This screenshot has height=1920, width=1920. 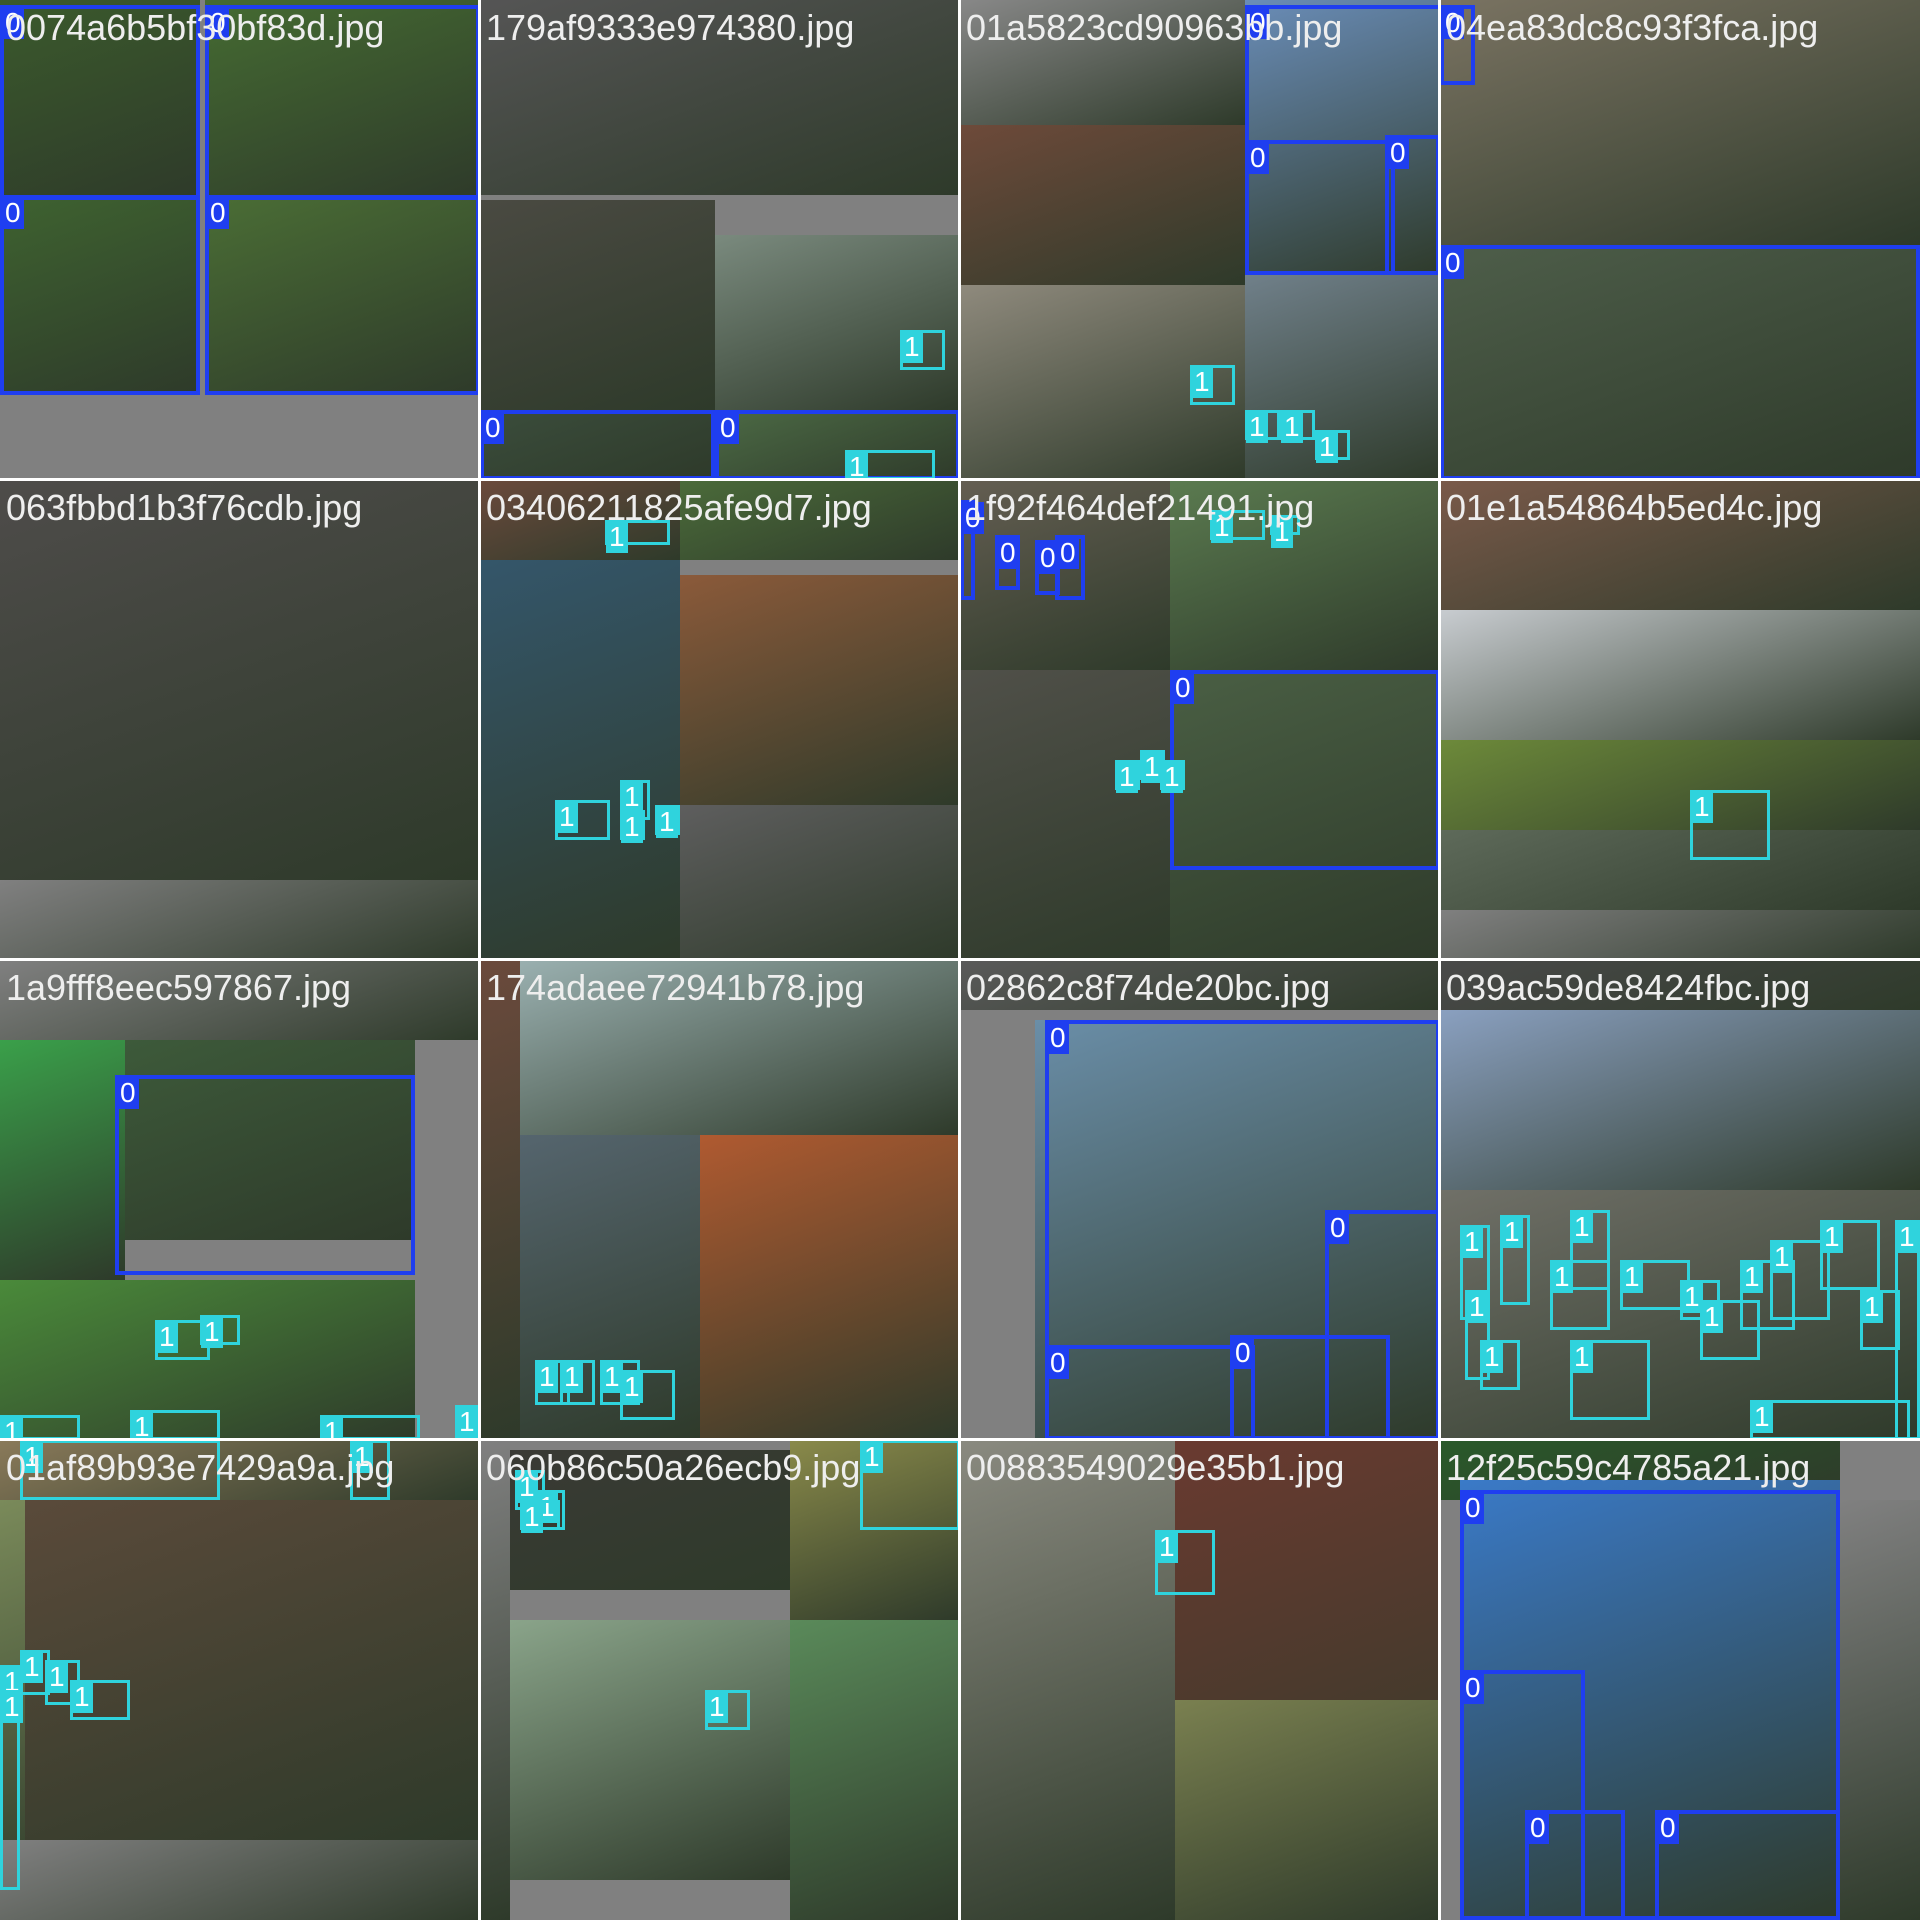 I want to click on mosaic-tile: 063fbbd1b3f76cdb.jpg, so click(x=240, y=720).